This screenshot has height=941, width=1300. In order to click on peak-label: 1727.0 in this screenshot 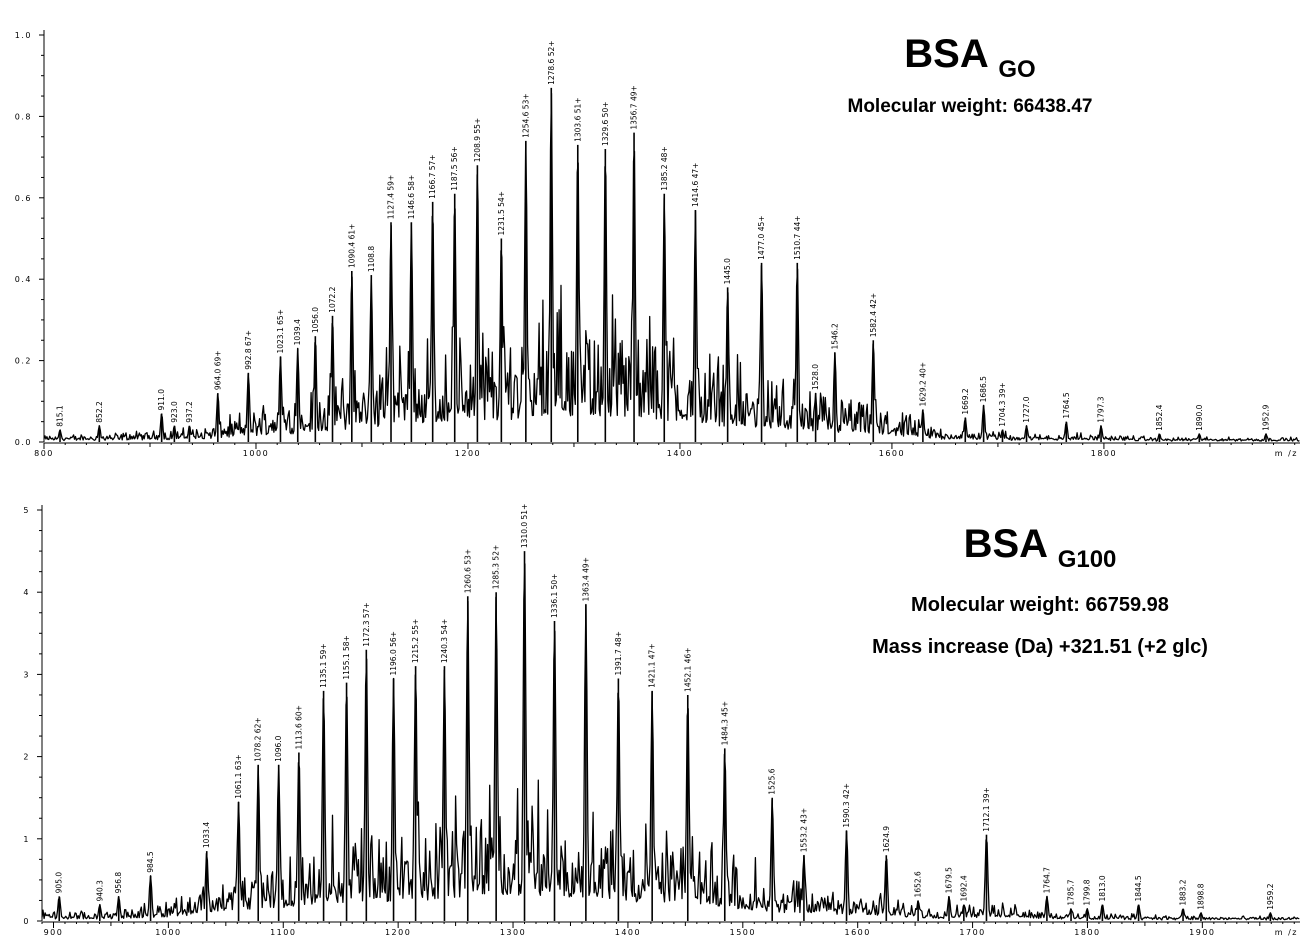, I will do `click(1026, 409)`.